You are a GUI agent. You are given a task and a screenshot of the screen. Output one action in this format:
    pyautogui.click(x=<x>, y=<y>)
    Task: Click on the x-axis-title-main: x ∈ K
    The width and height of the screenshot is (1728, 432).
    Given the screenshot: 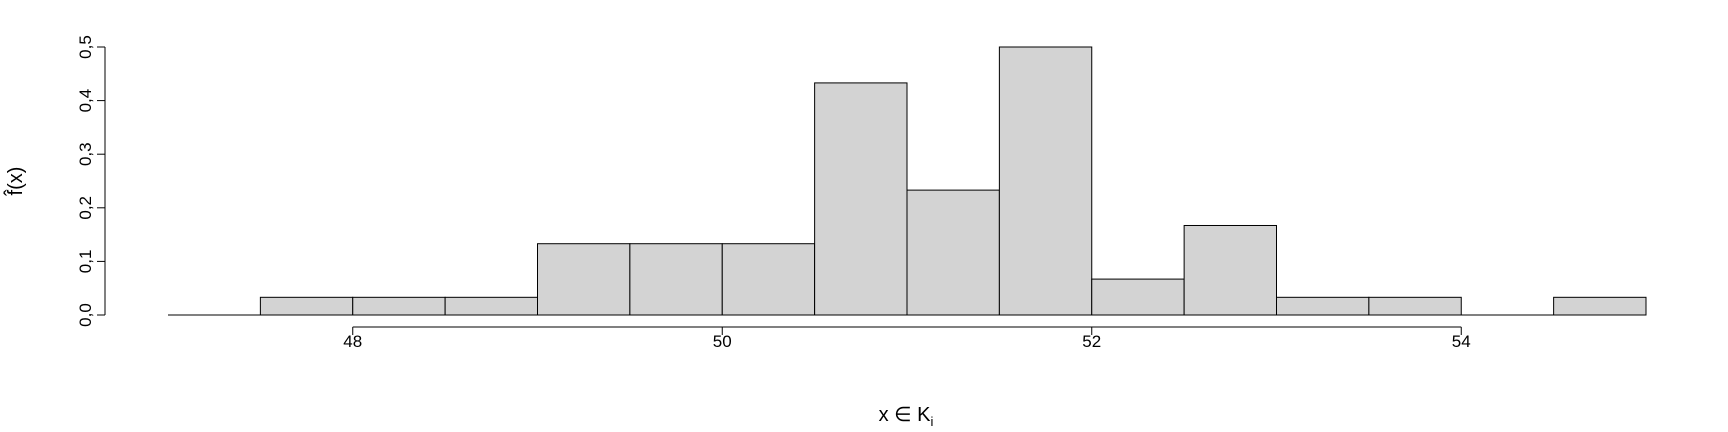 What is the action you would take?
    pyautogui.click(x=905, y=415)
    